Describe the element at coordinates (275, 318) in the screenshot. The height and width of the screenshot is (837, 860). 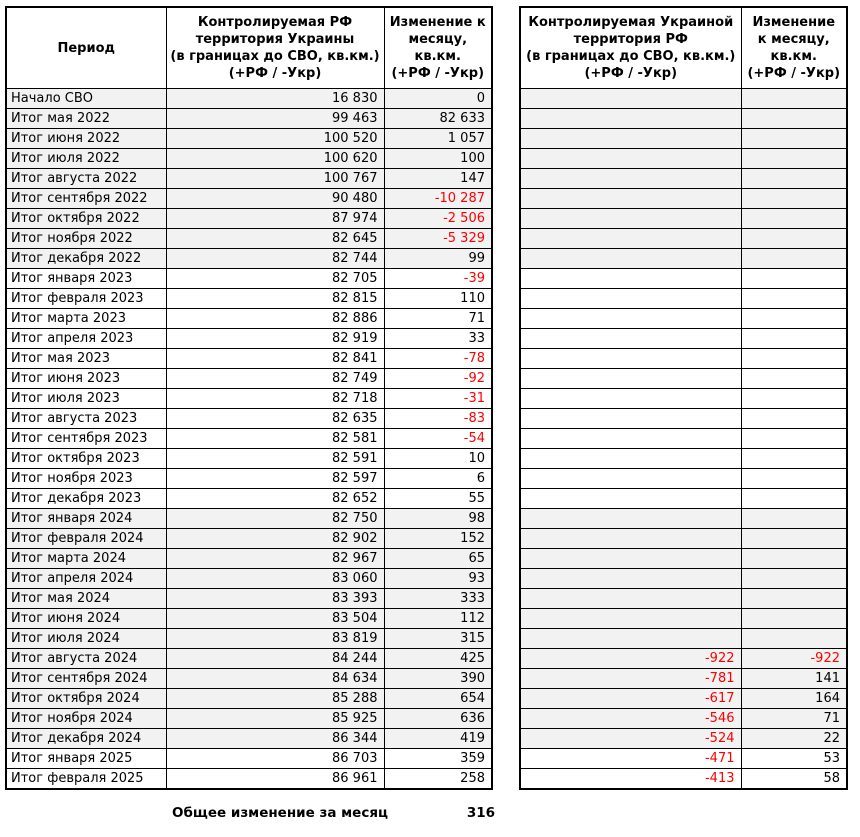
I see `rf-area-cell: 82 886` at that location.